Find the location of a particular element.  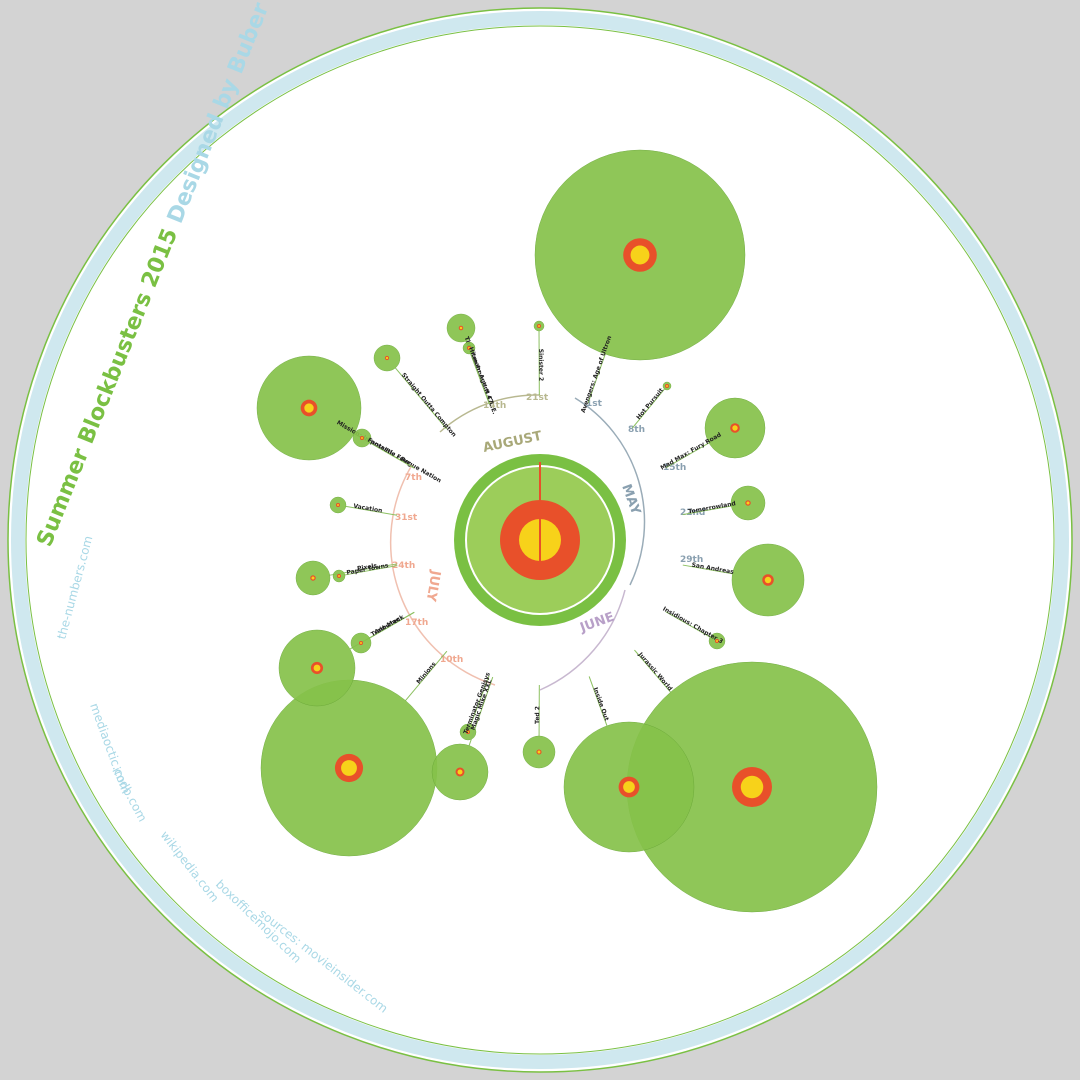

movie-label: Vacation is located at coordinates (368, 509).